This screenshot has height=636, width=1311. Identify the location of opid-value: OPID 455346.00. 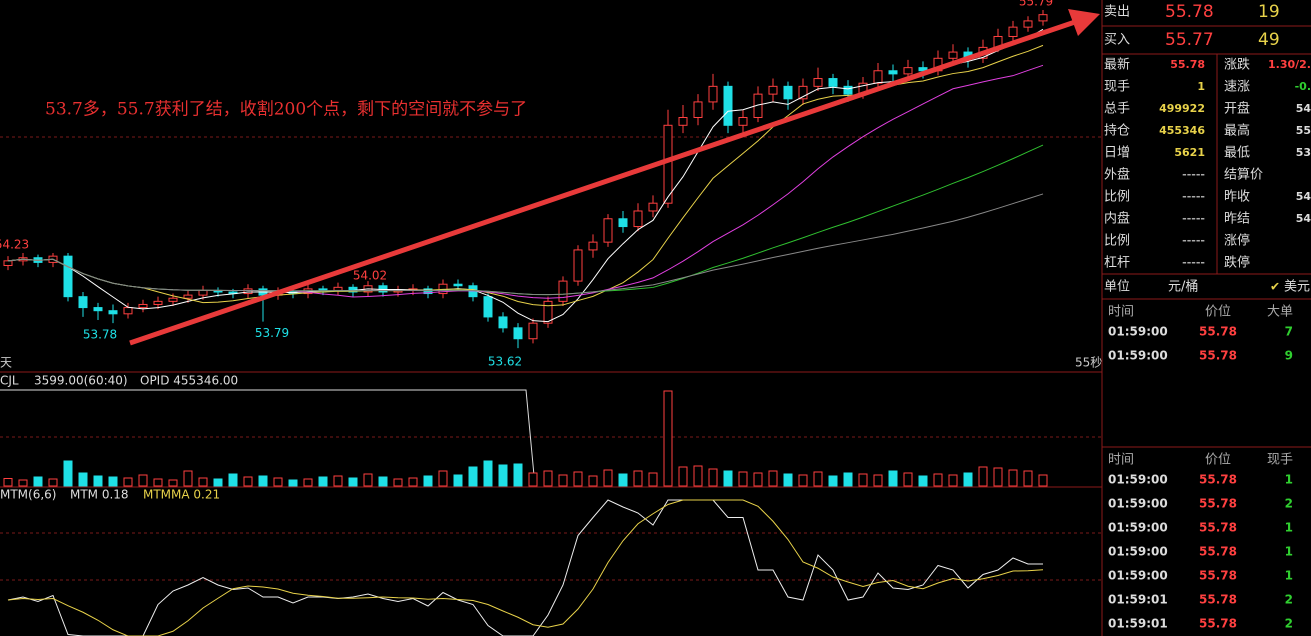
(189, 381).